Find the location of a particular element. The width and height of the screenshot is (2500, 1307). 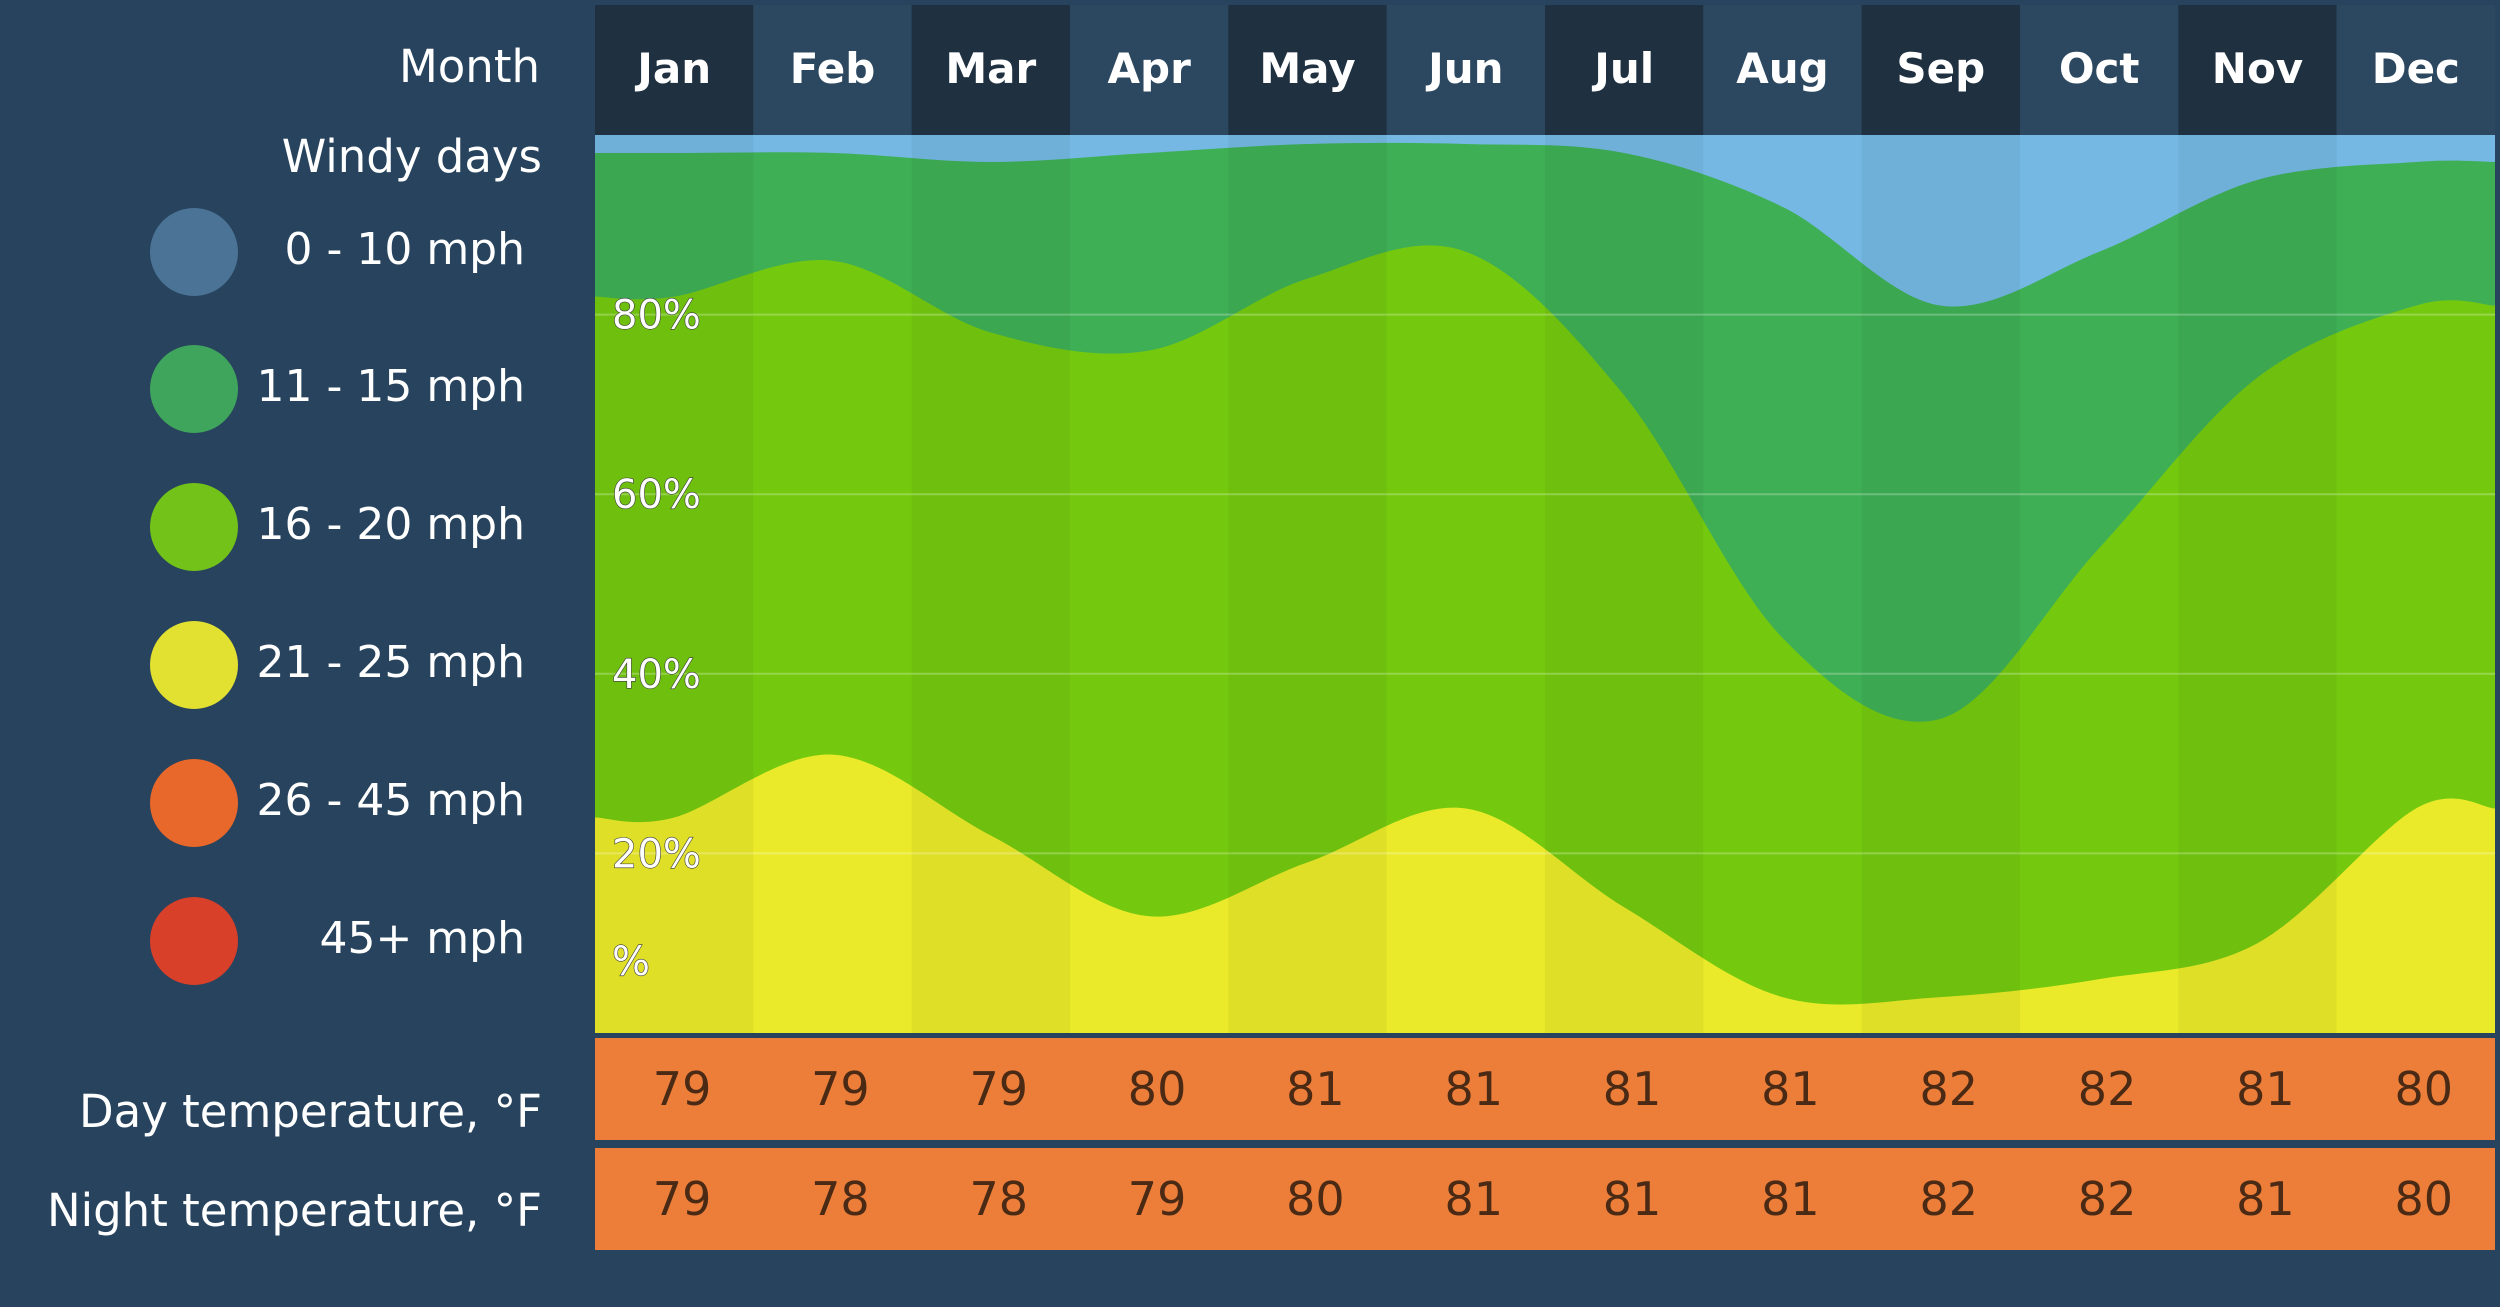

legend-item-45-plus: 45+ mph is located at coordinates (340, 942).